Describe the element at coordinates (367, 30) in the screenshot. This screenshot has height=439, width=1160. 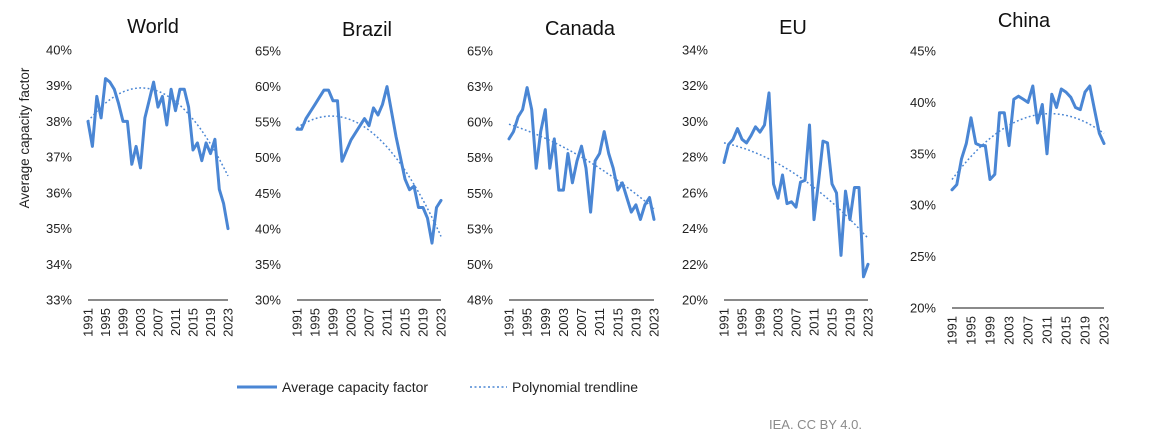
I see `panel-title: Brazil` at that location.